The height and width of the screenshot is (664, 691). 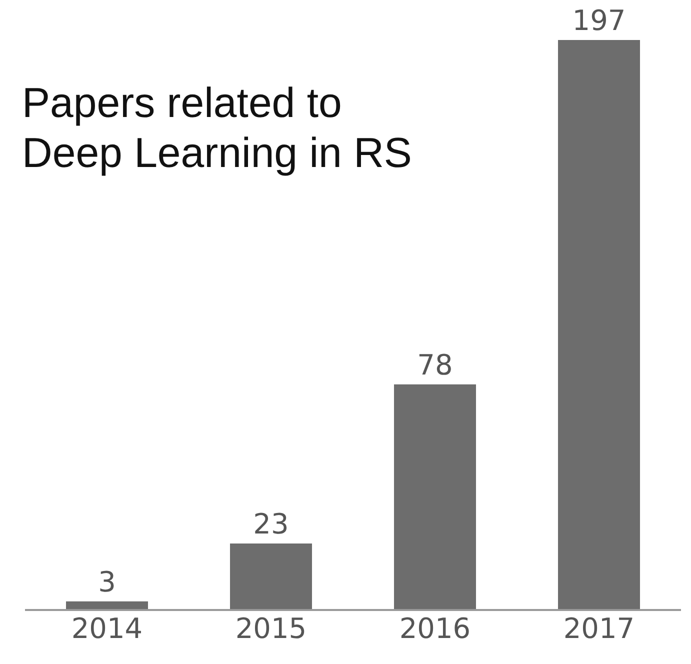 What do you see at coordinates (271, 628) in the screenshot?
I see `x-tick-label: 2015` at bounding box center [271, 628].